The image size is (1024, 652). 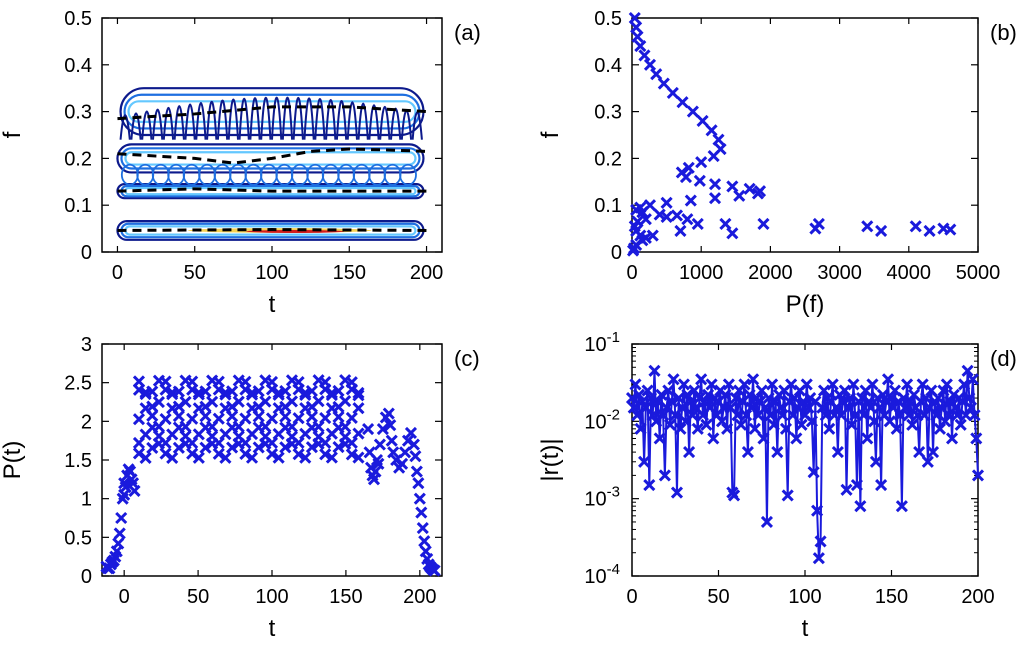 I want to click on y-axis-label: f, so click(x=13, y=134).